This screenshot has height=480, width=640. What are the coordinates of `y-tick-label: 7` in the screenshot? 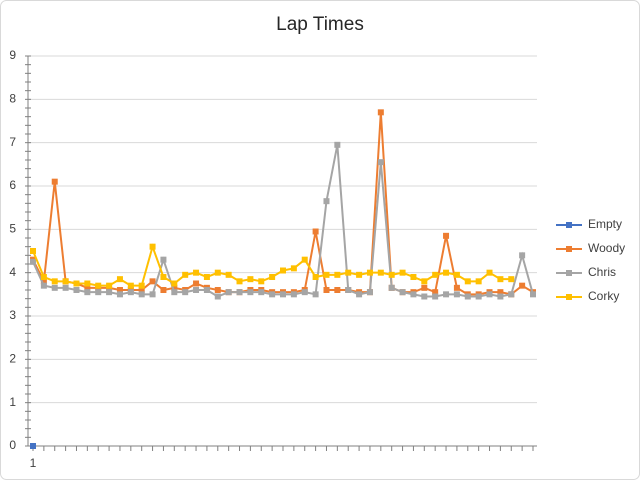 It's located at (12, 142).